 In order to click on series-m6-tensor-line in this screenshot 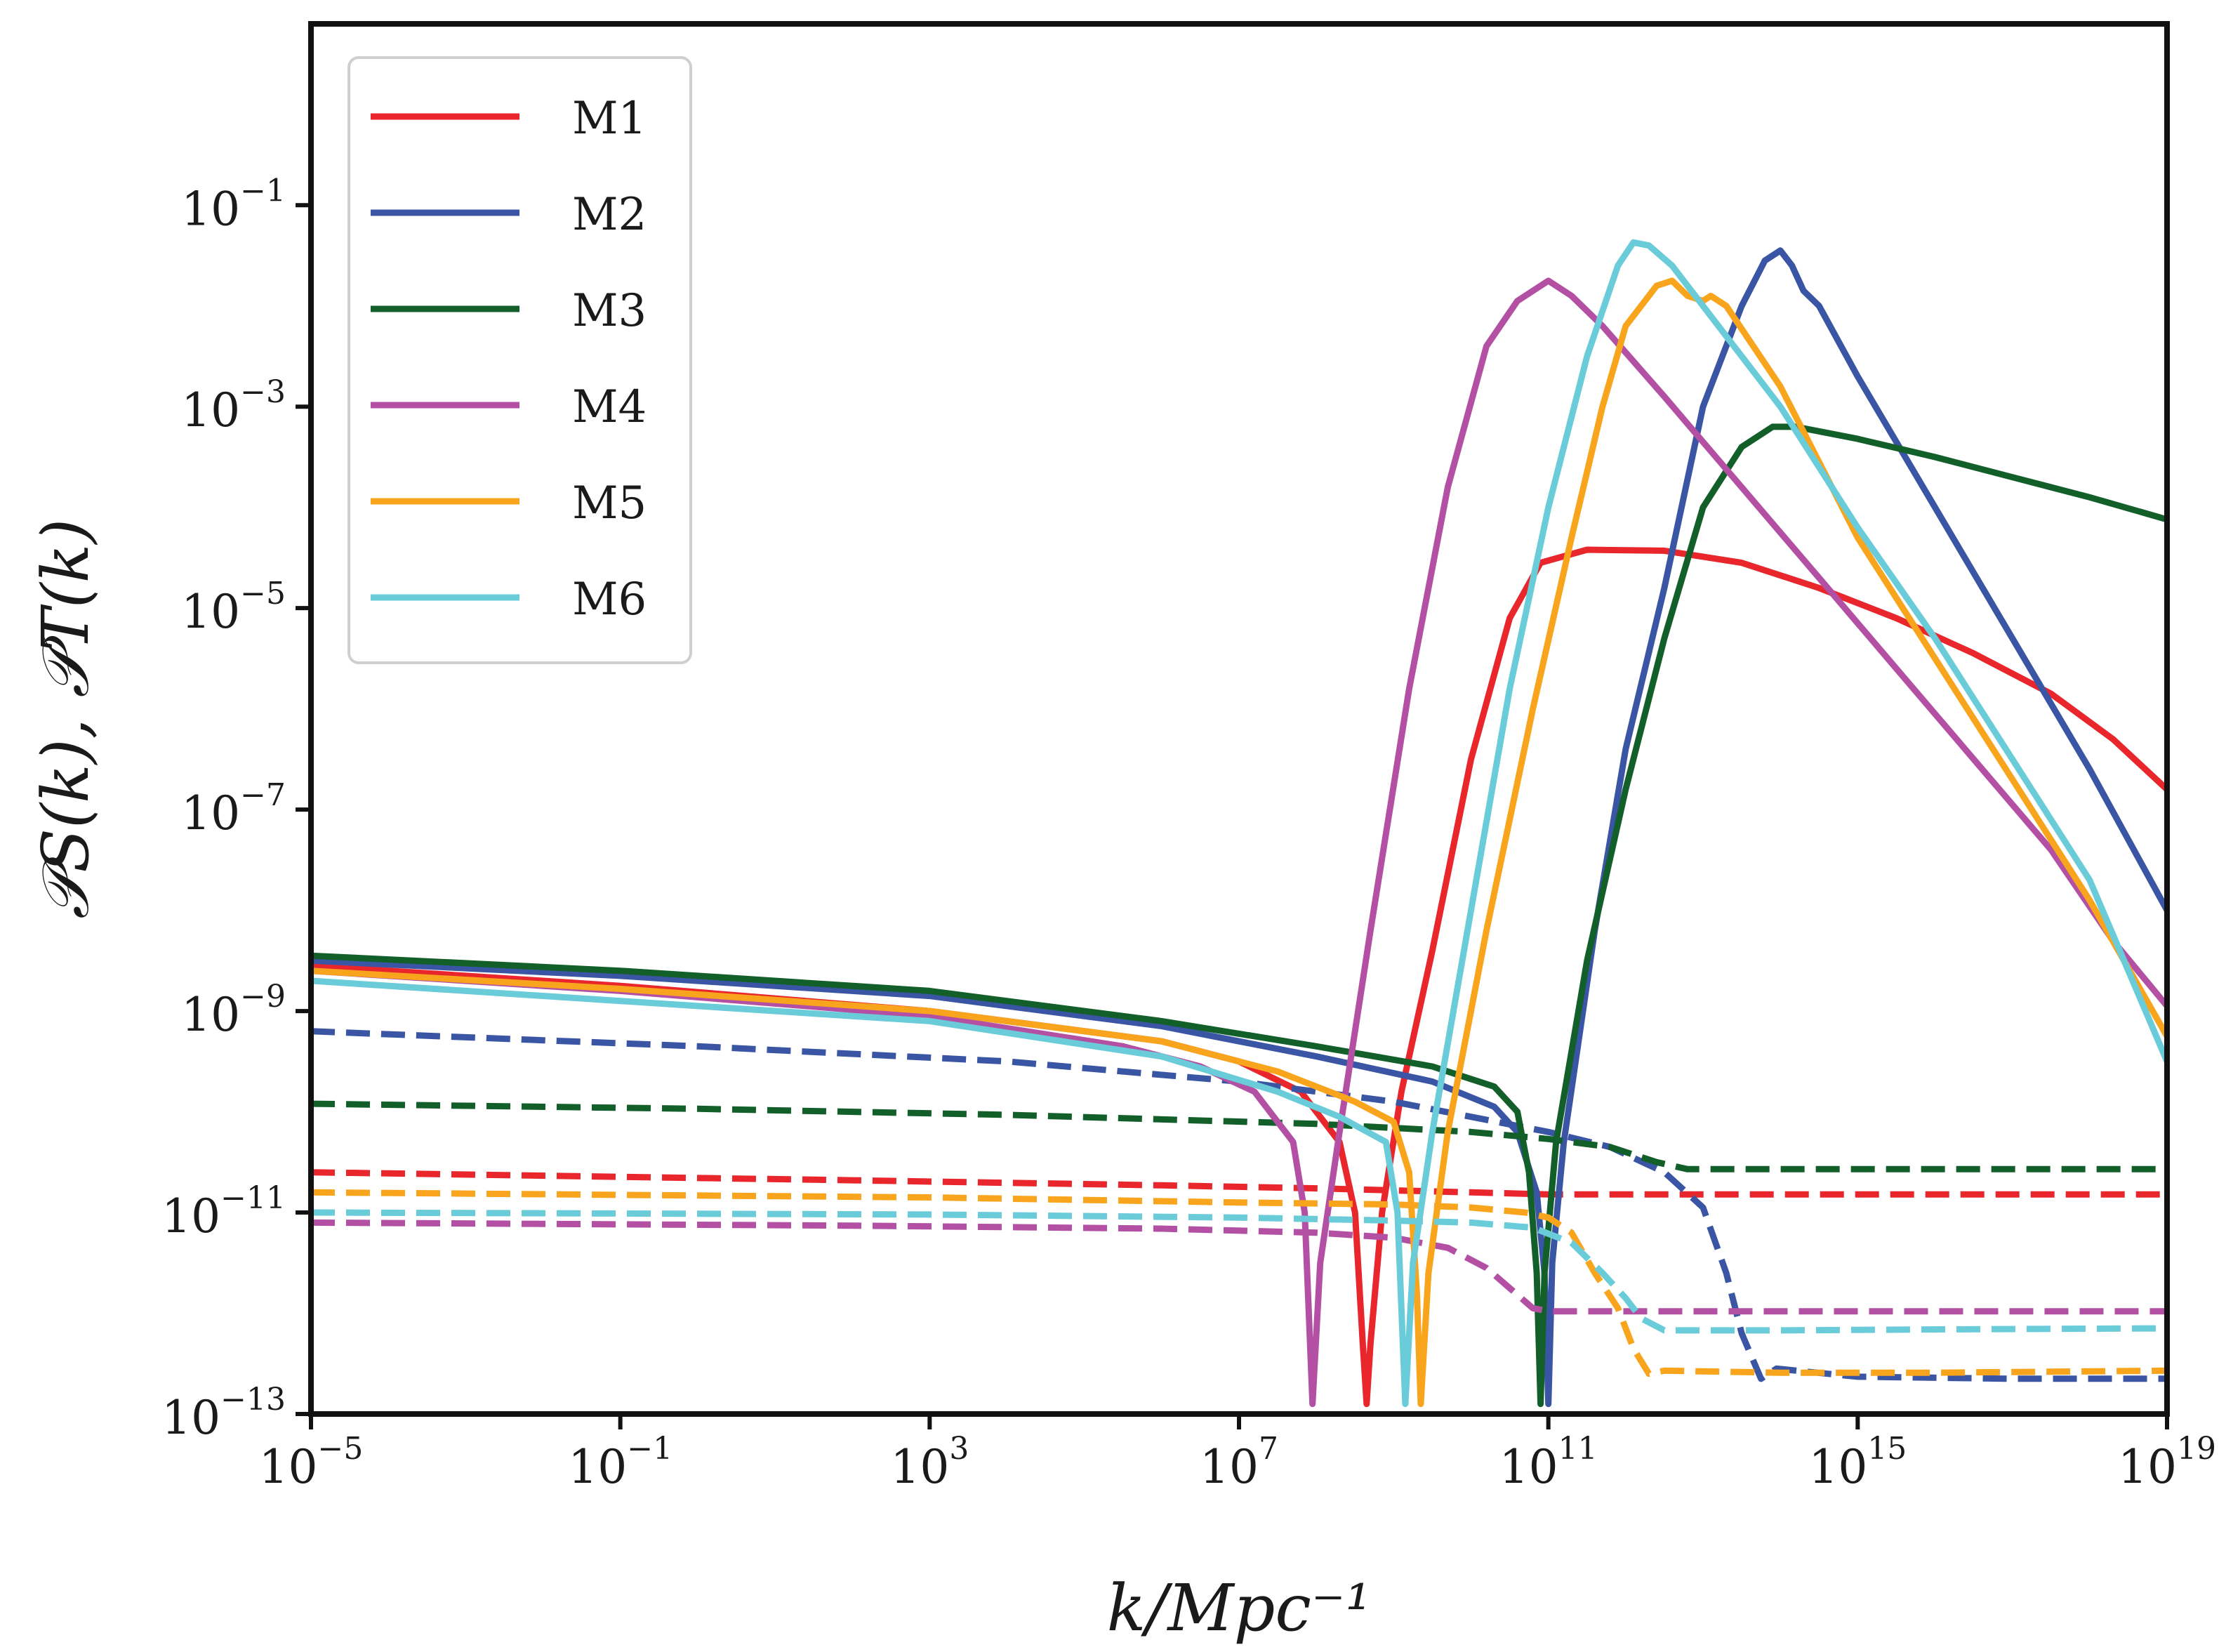, I will do `click(1239, 1271)`.